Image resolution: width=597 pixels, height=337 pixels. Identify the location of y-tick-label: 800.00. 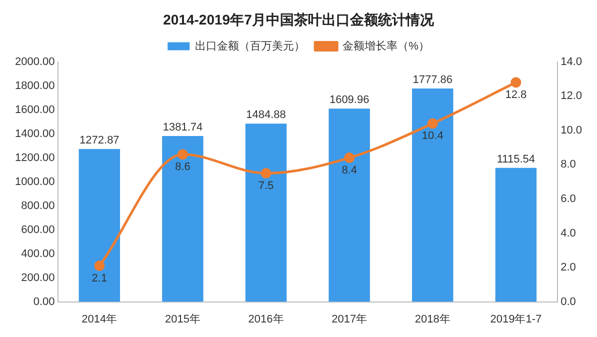
(38, 206).